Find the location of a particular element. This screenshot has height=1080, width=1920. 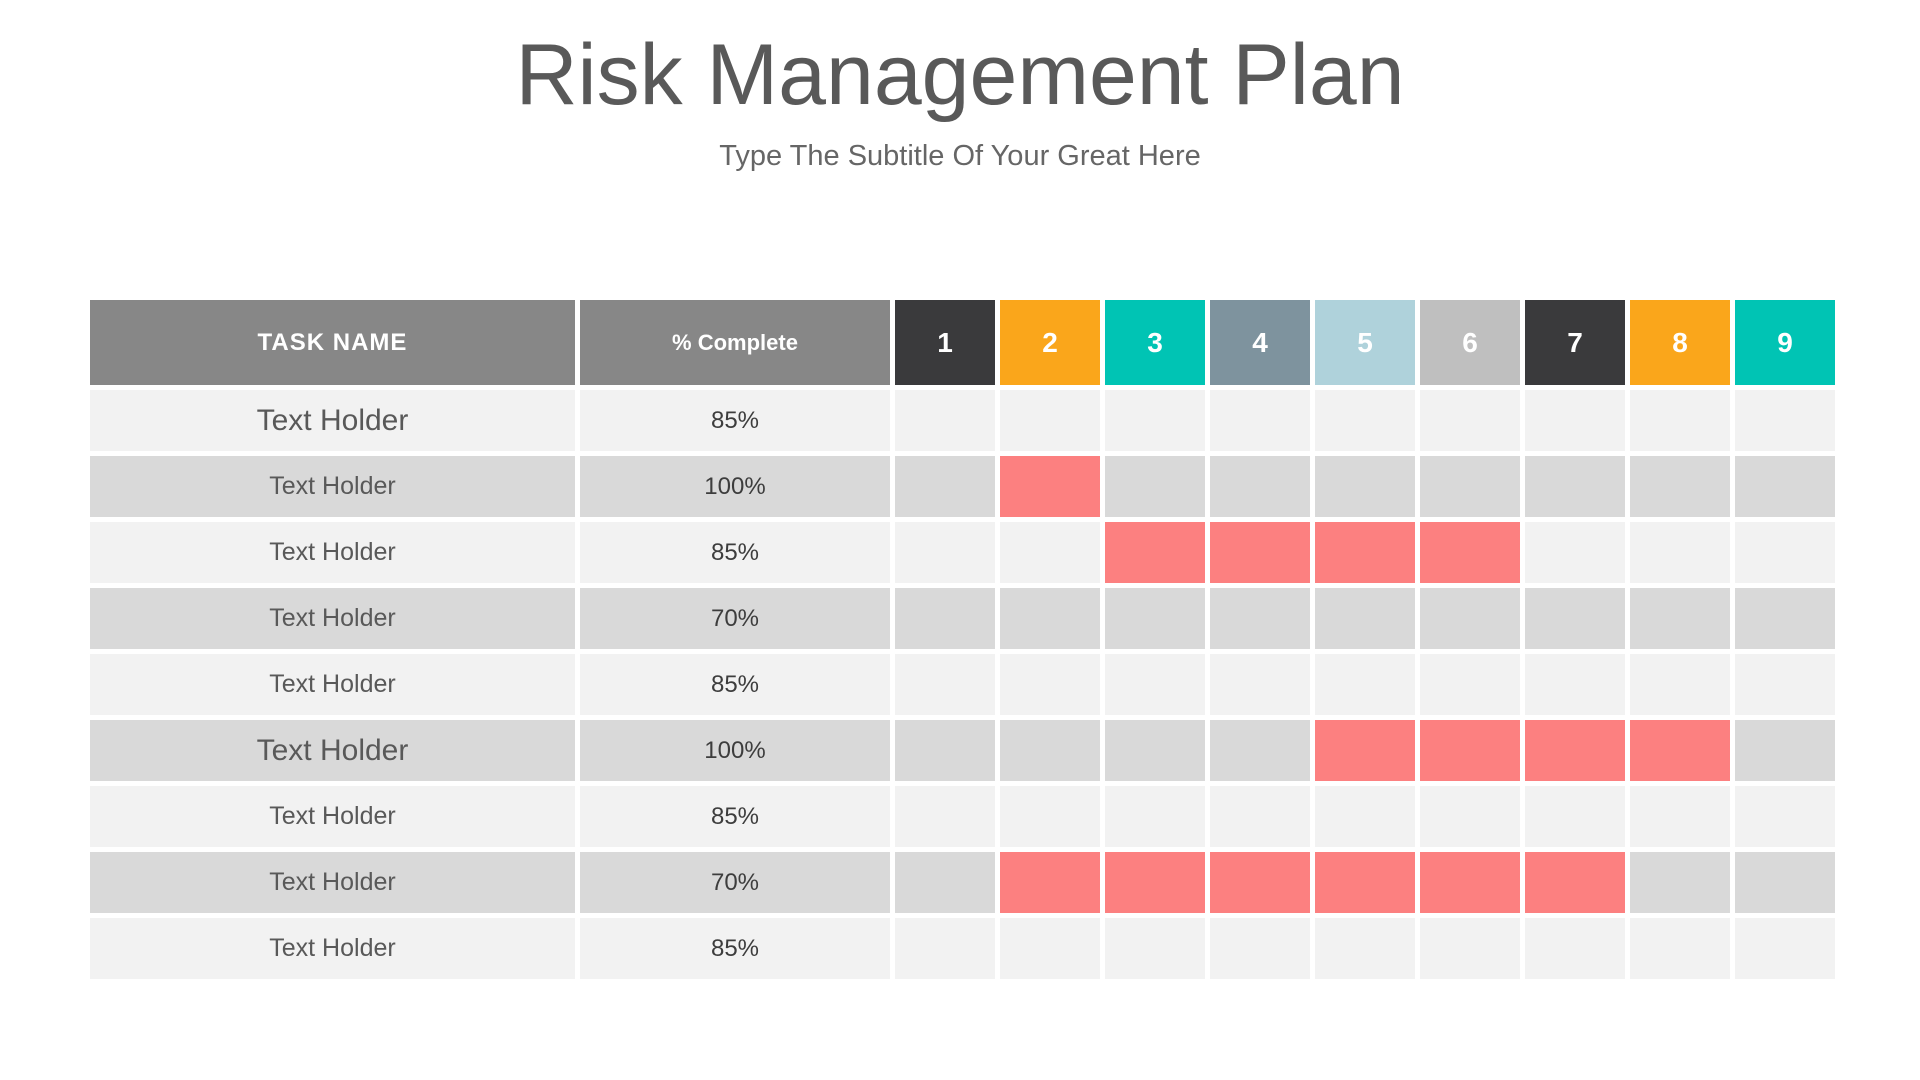

column-header-percent-complete: % Complete is located at coordinates (735, 342).